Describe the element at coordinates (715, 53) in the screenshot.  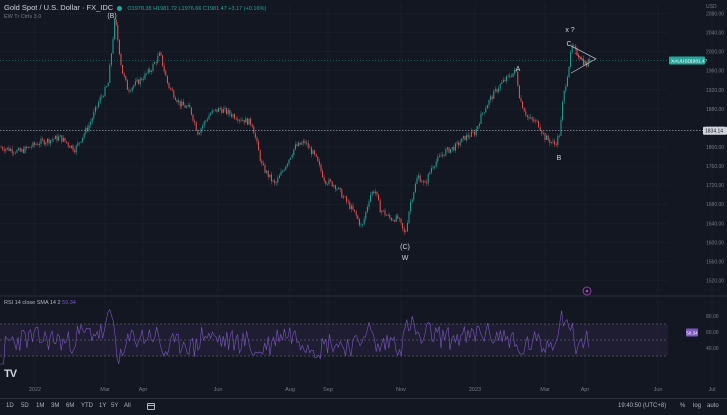
I see `price-tick-label: 2000.00` at that location.